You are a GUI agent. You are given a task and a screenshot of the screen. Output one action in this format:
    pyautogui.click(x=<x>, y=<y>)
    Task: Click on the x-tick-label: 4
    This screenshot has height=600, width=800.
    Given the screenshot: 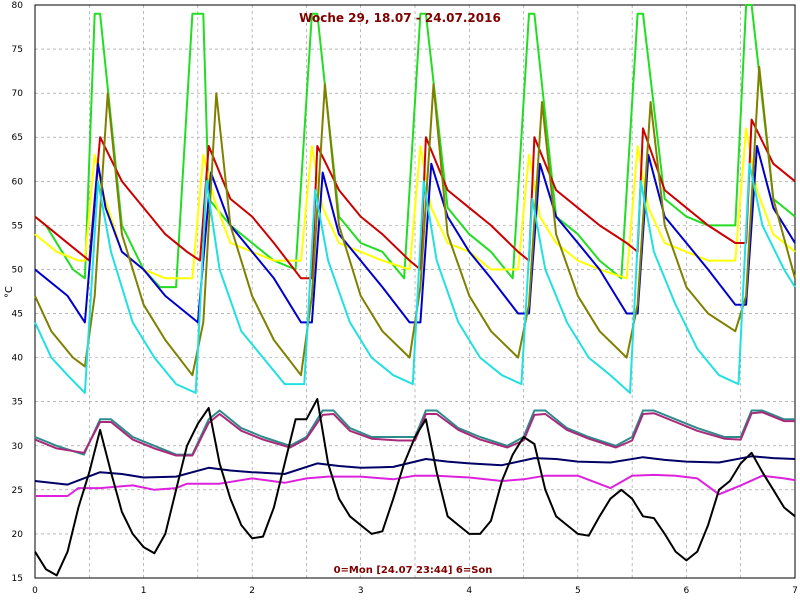 What is the action you would take?
    pyautogui.click(x=469, y=591)
    